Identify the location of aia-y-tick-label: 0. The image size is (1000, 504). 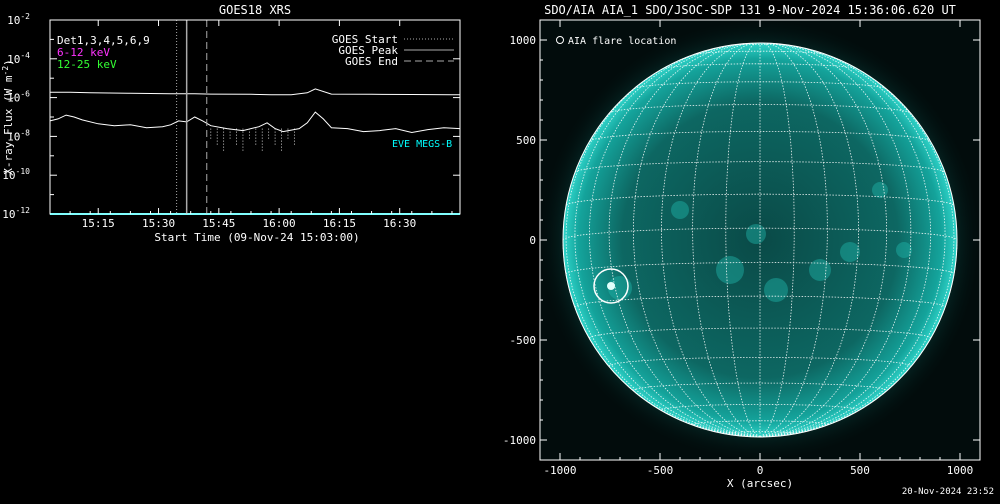
(532, 240).